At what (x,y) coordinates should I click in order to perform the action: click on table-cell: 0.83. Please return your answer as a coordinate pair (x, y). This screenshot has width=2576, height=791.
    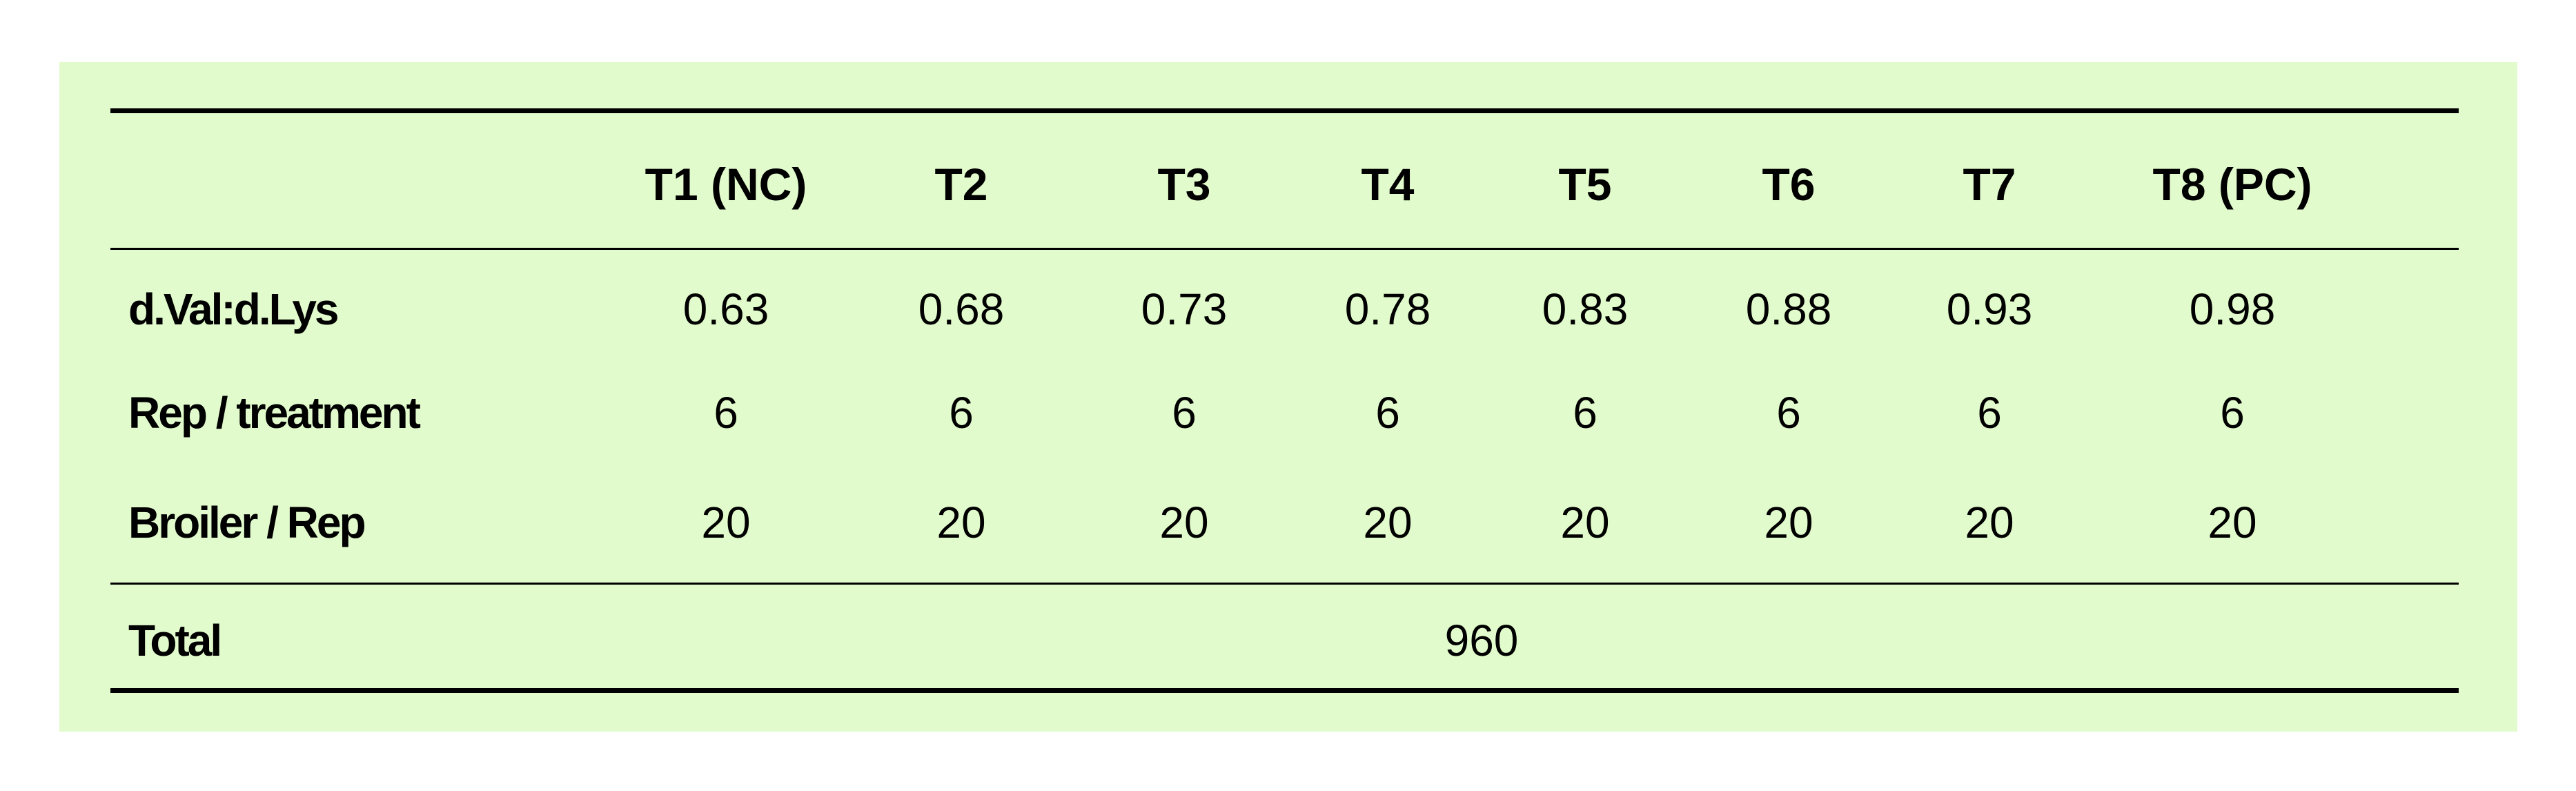
    Looking at the image, I should click on (1585, 309).